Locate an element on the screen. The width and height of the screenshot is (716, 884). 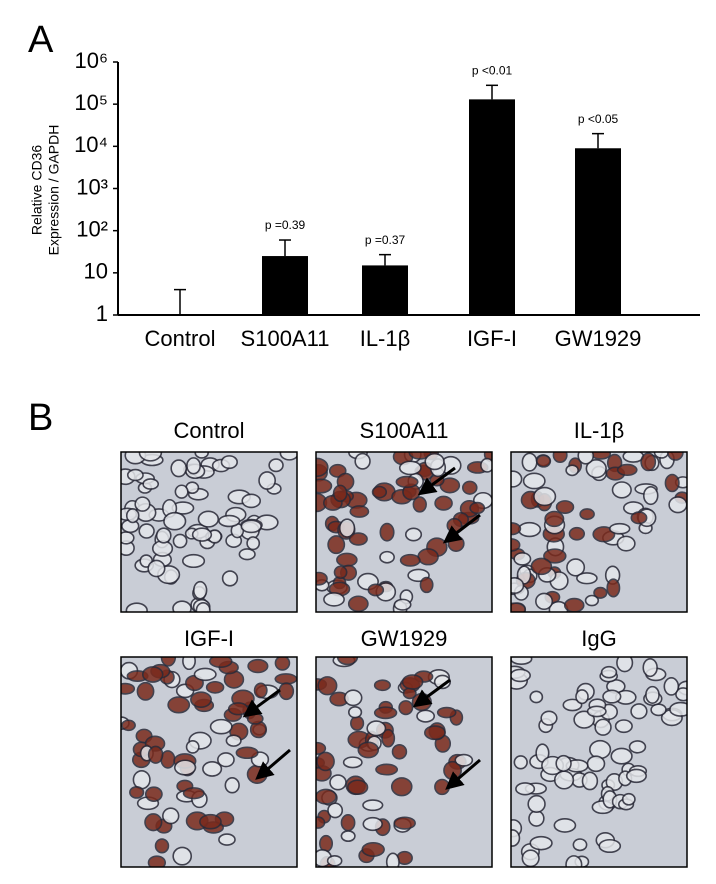
y-tick-label: 10³ is located at coordinates (92, 186).